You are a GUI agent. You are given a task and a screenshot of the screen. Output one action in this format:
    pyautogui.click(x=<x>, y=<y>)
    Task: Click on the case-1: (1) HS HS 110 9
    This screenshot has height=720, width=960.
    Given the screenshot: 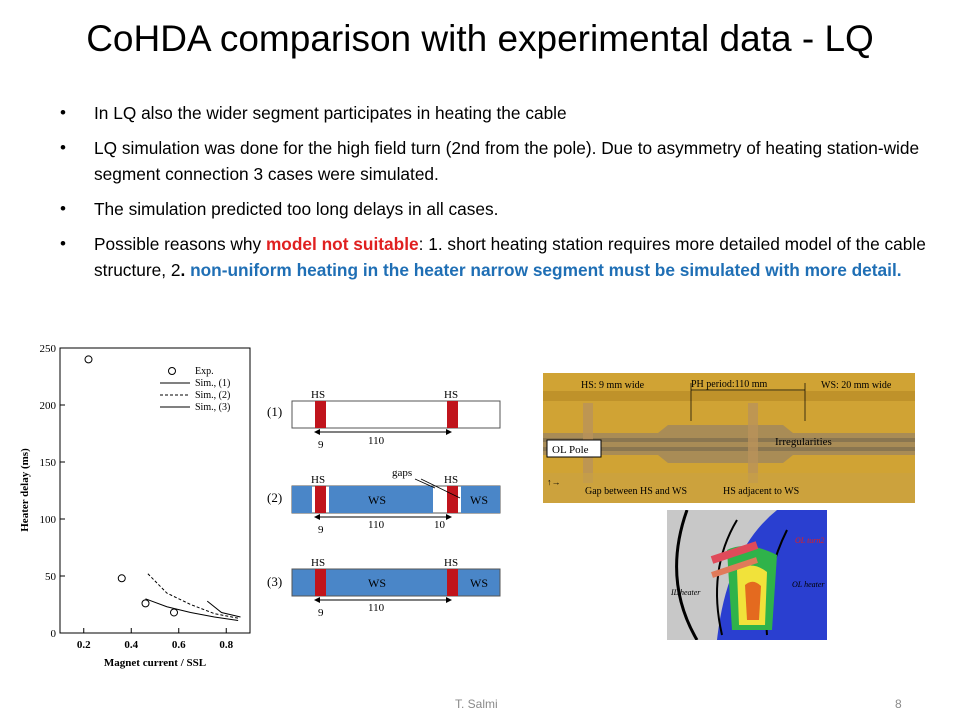 What is the action you would take?
    pyautogui.click(x=384, y=420)
    